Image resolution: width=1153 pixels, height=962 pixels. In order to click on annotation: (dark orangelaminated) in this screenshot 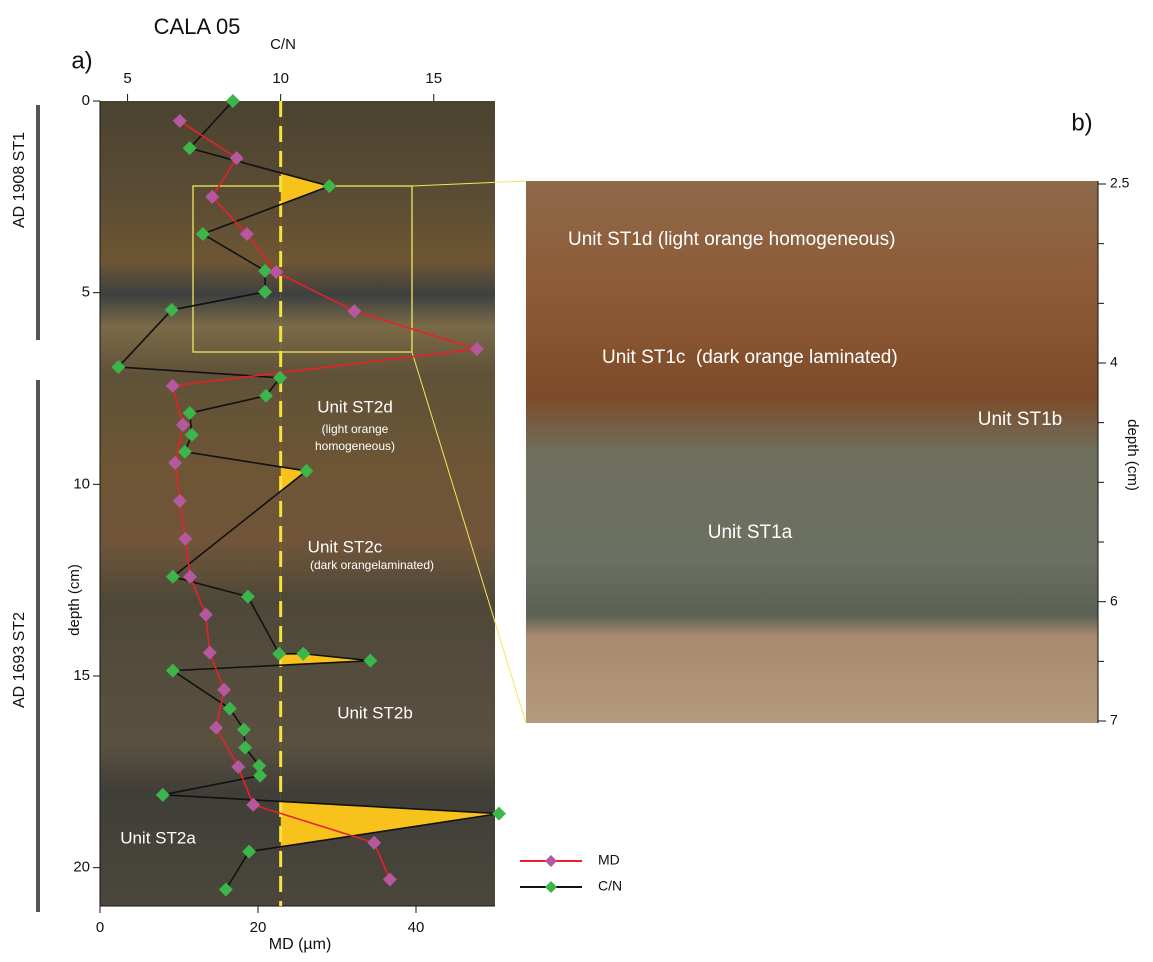, I will do `click(372, 565)`.